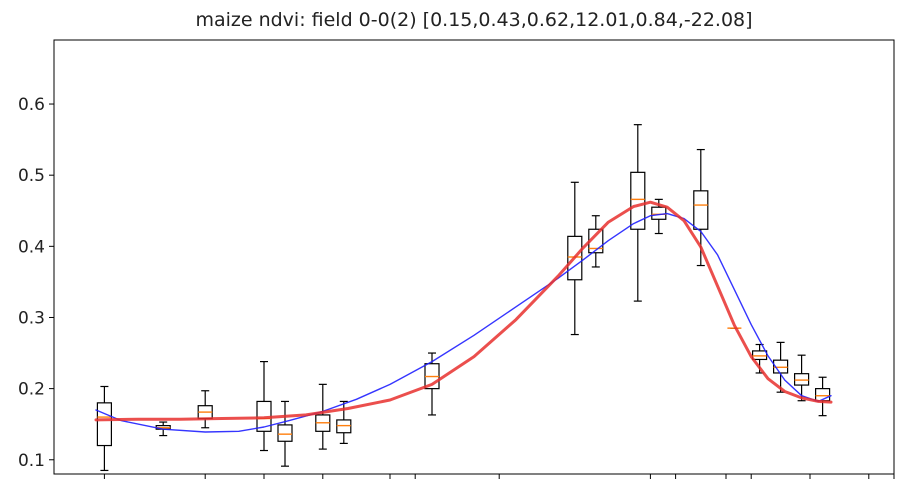  Describe the element at coordinates (31, 461) in the screenshot. I see `y-tick-label: 0.1` at that location.